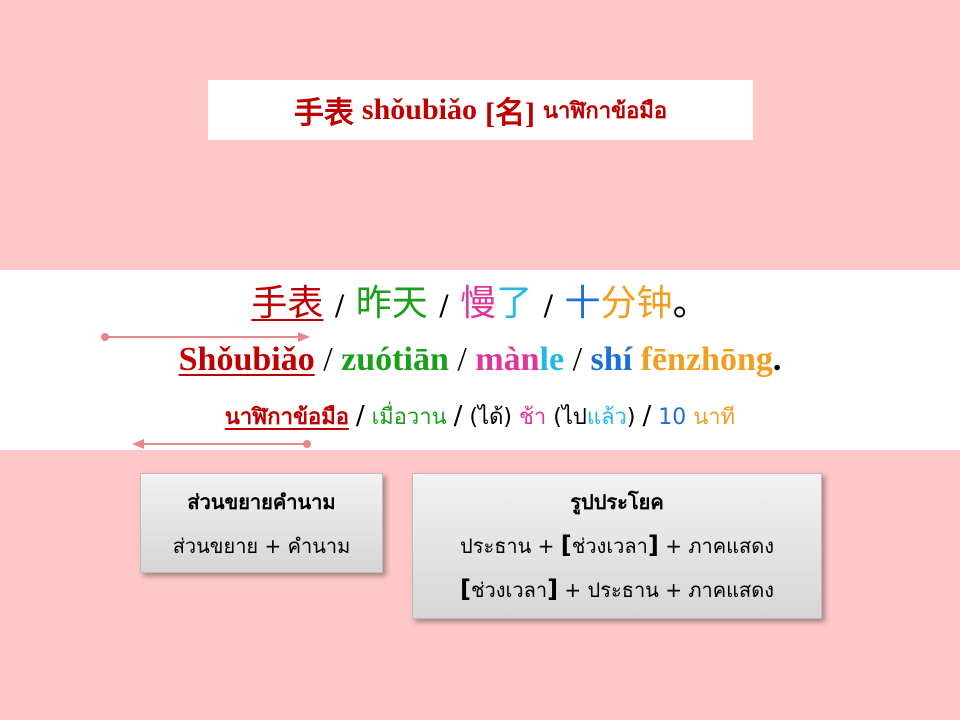  Describe the element at coordinates (261, 502) in the screenshot. I see `noun-modifier-heading: ส่วนขยายคำนาม` at that location.